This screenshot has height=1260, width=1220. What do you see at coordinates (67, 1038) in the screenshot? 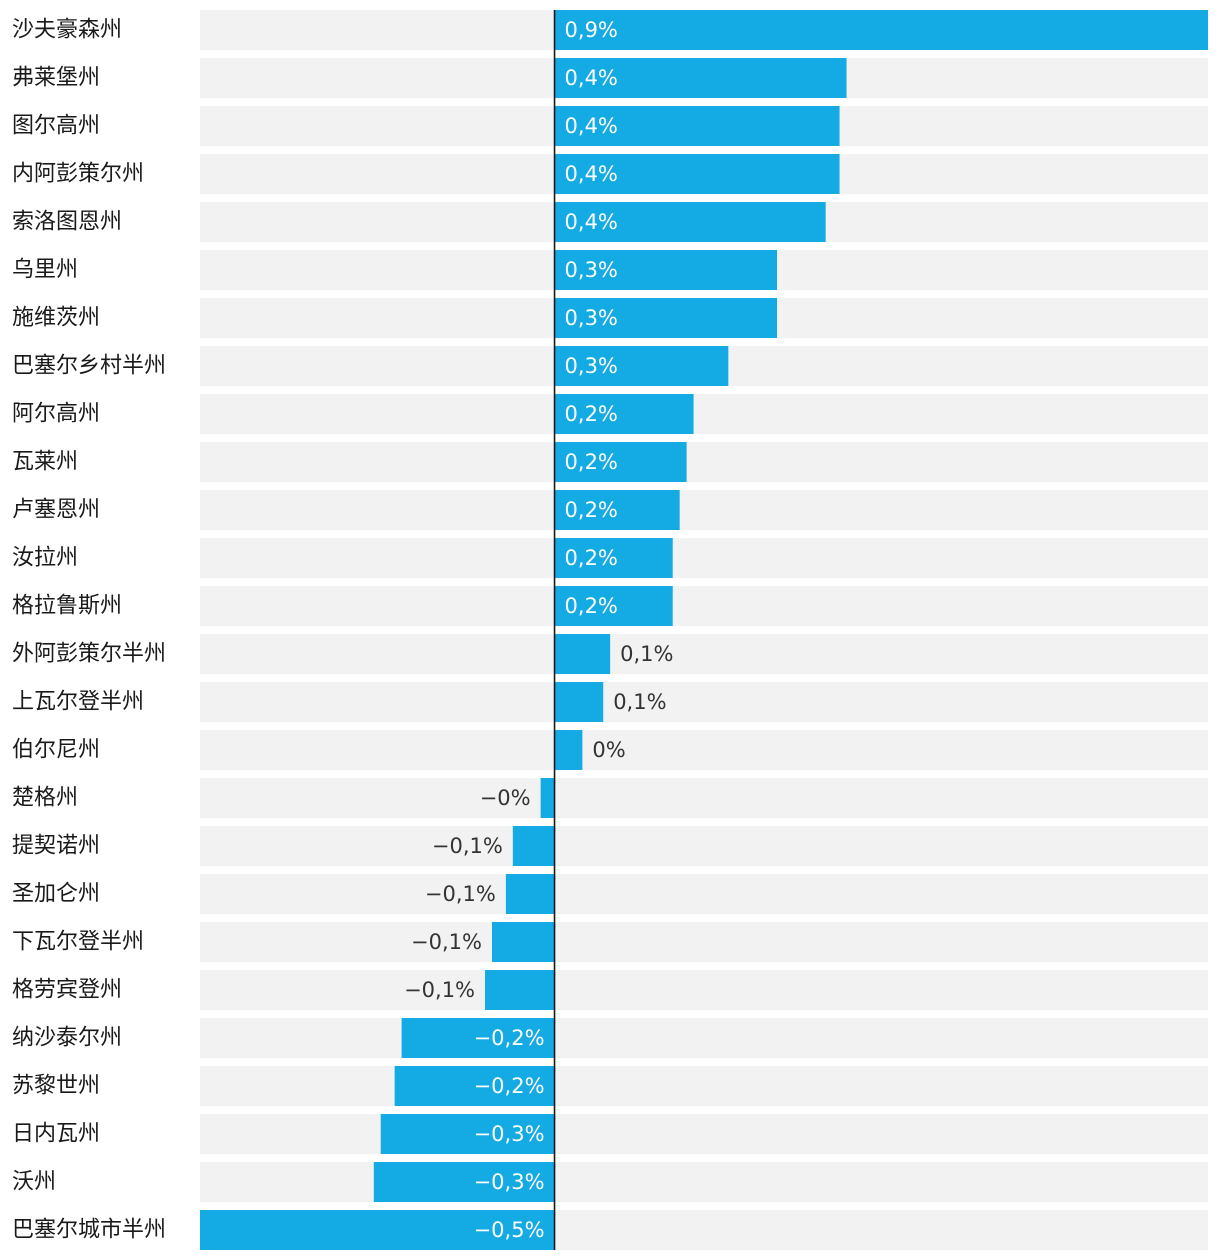
I see `category-label: 纳沙泰尔州` at bounding box center [67, 1038].